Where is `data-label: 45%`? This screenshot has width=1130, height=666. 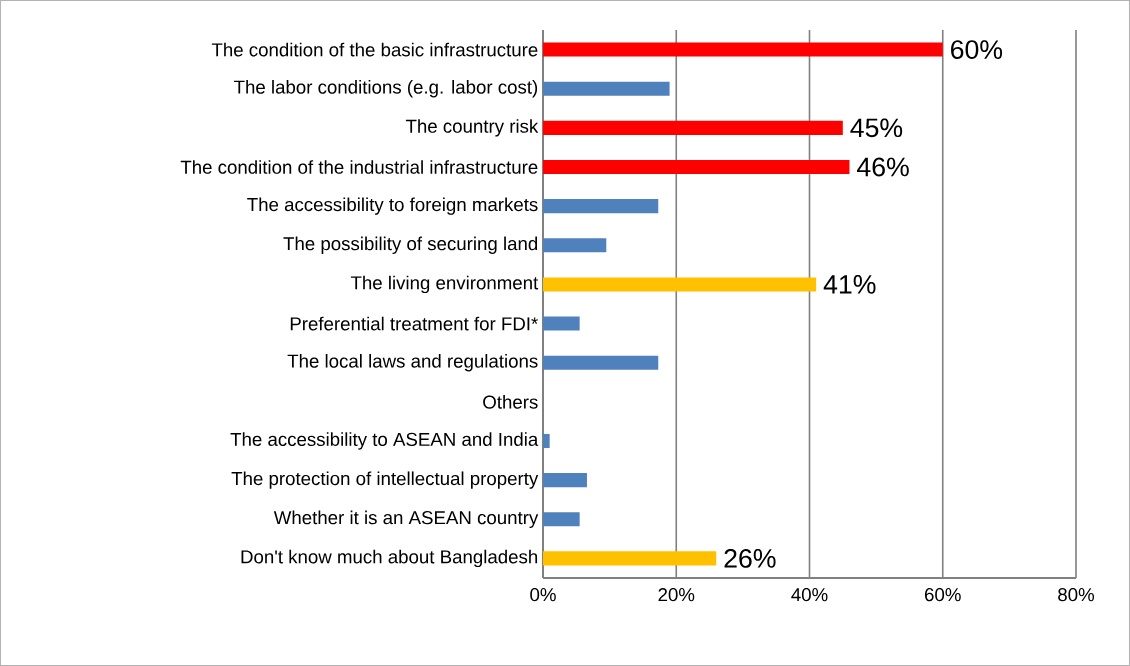
data-label: 45% is located at coordinates (876, 128).